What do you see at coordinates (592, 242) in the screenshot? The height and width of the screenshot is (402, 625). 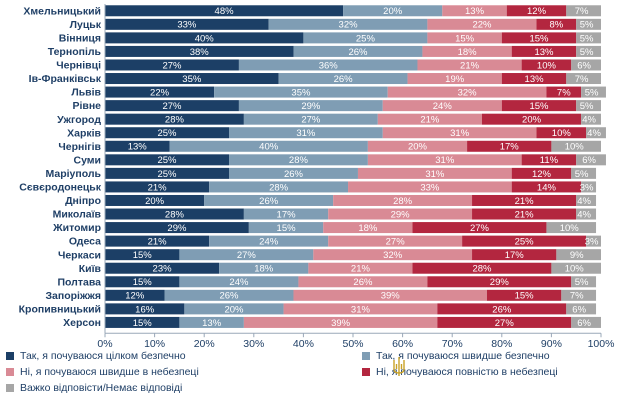 I see `bar-value-label: 3%` at bounding box center [592, 242].